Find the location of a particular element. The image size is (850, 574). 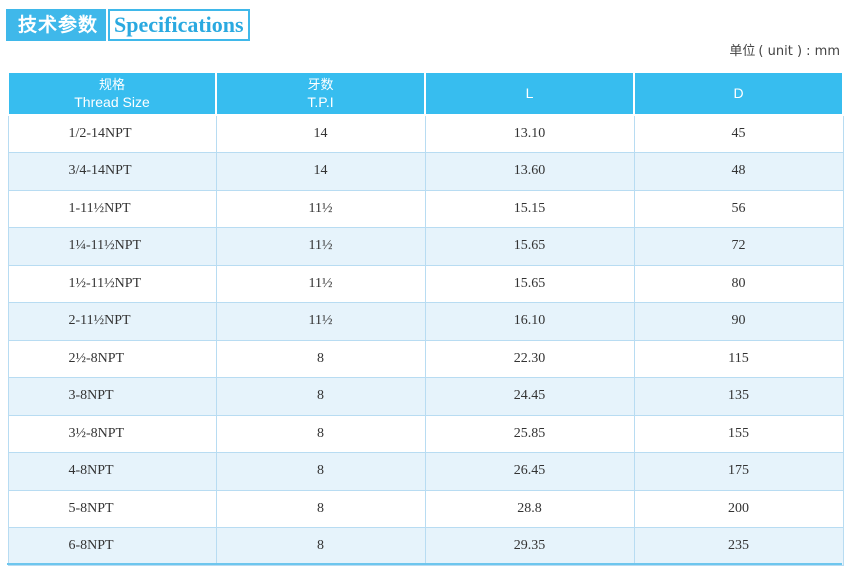

cell-l: 22.30 is located at coordinates (529, 358).